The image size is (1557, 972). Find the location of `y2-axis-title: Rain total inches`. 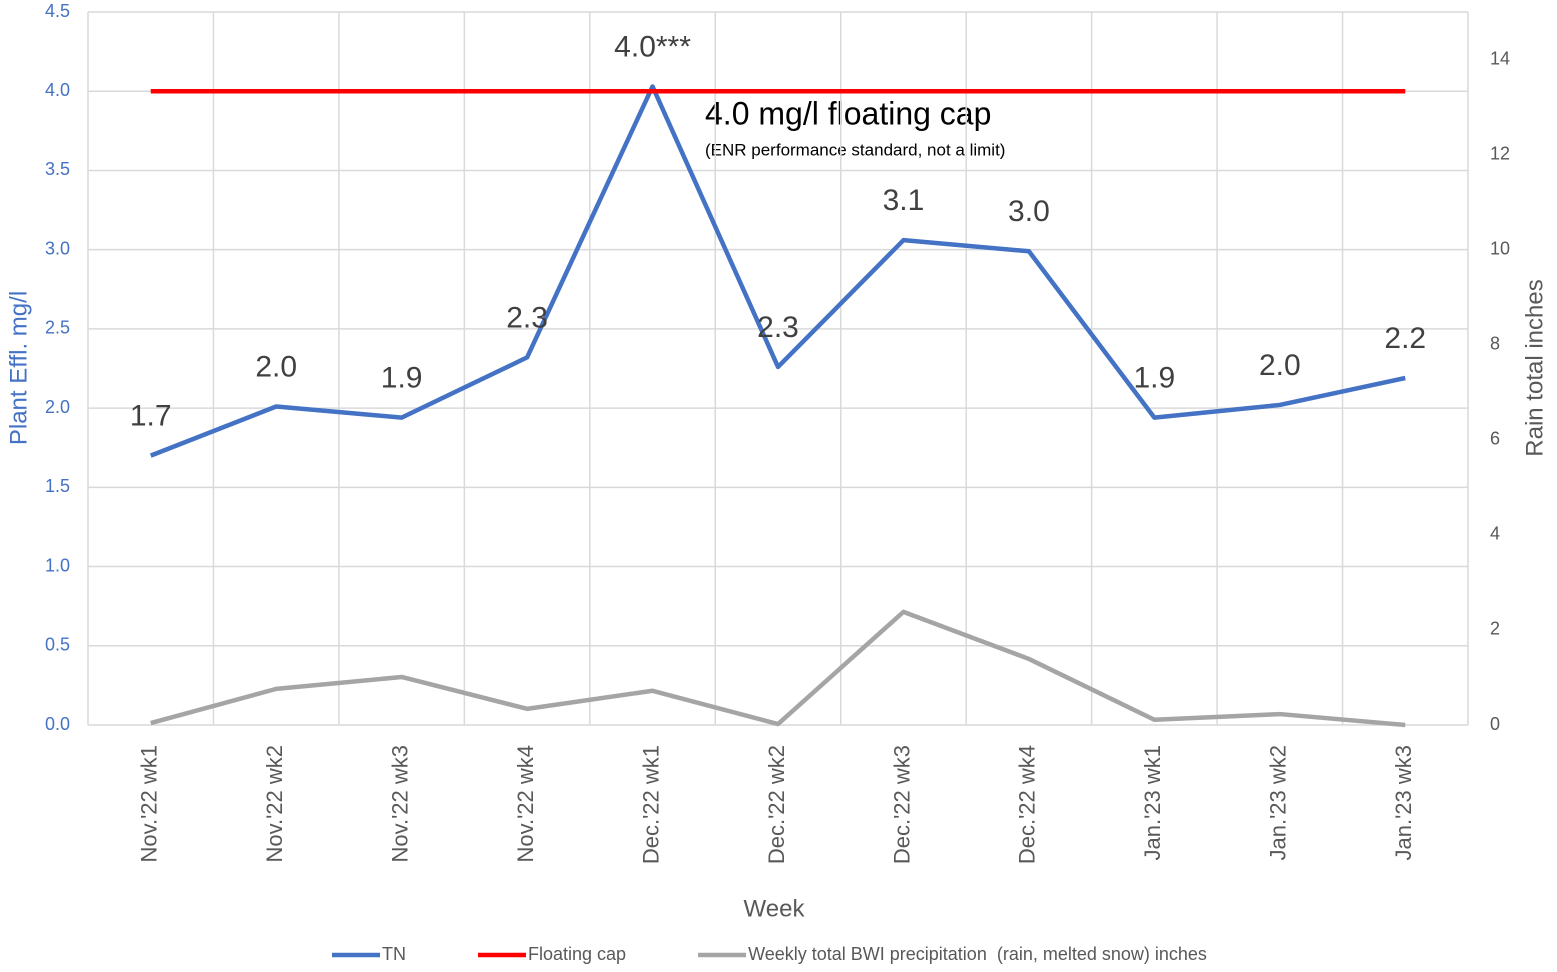

y2-axis-title: Rain total inches is located at coordinates (1534, 367).